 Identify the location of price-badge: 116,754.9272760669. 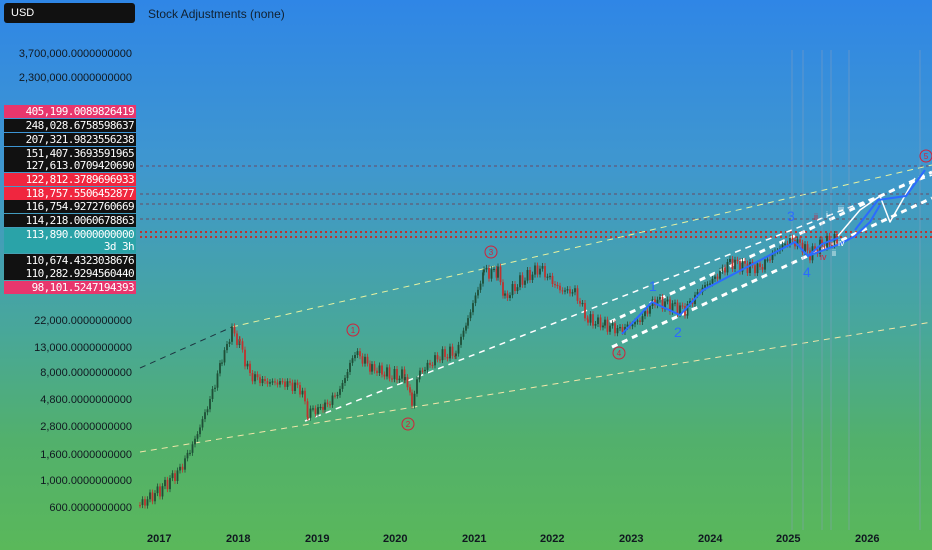
(70, 206).